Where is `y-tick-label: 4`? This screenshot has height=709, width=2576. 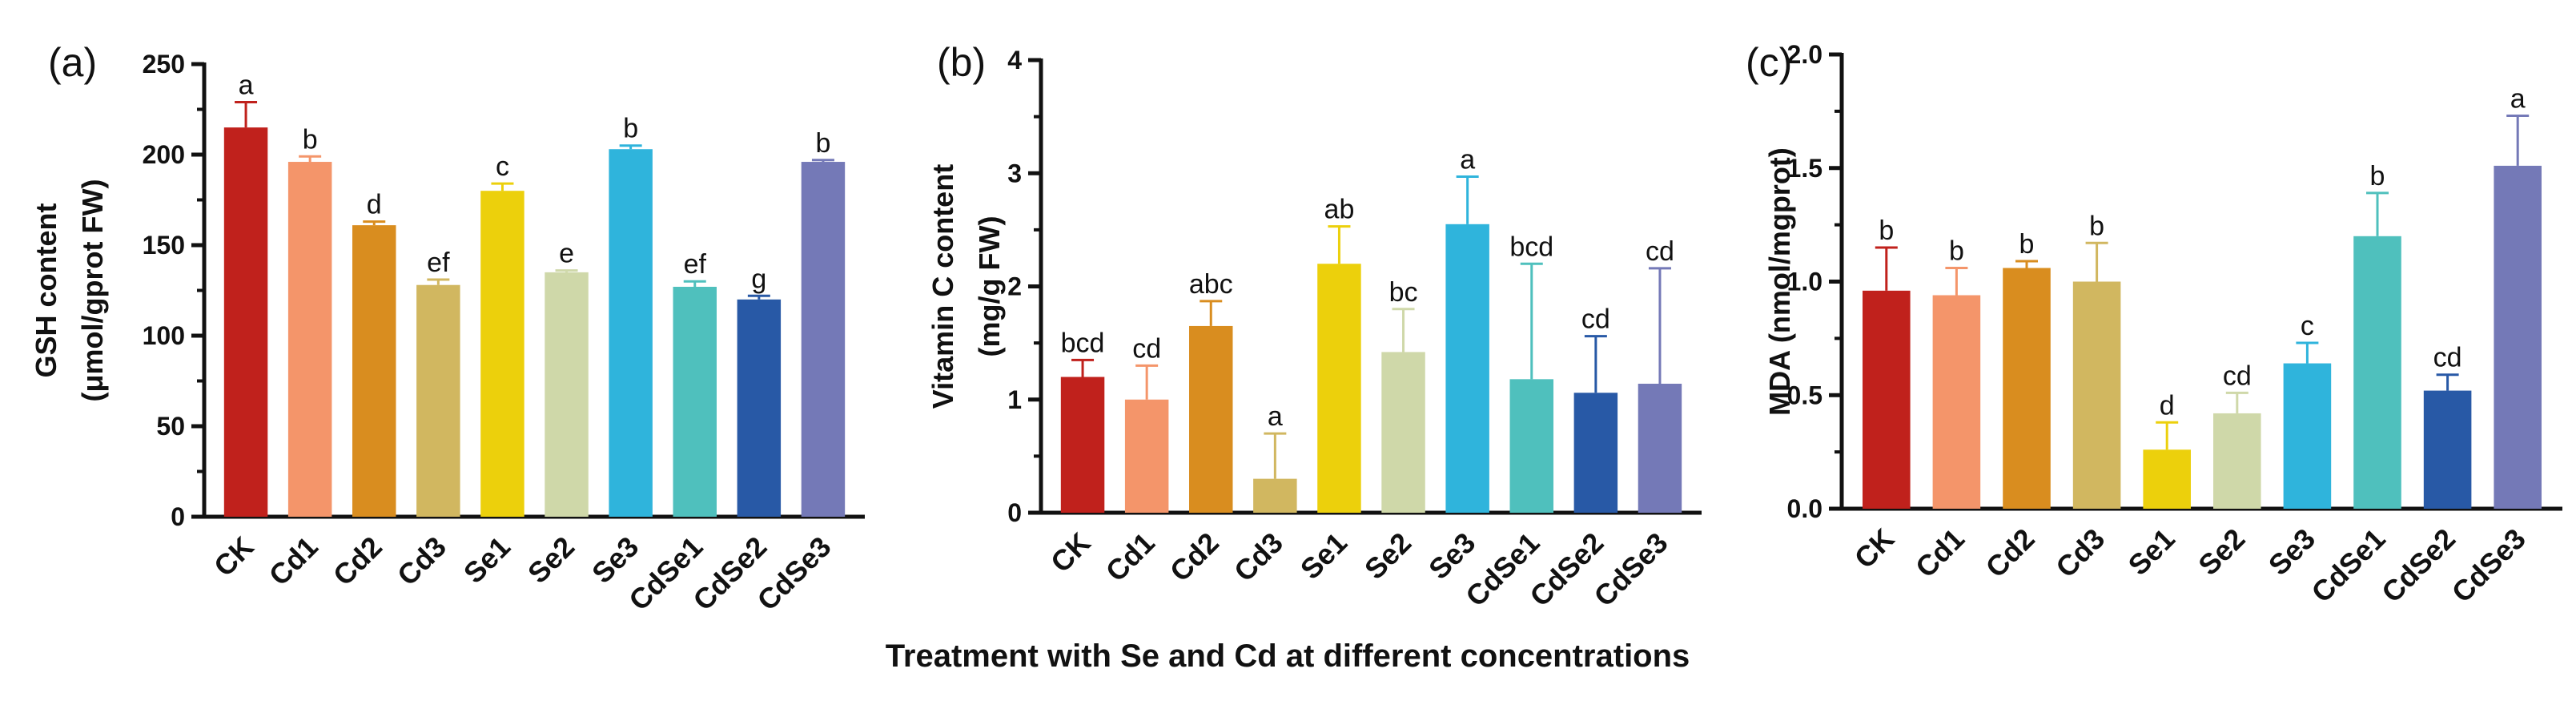 y-tick-label: 4 is located at coordinates (1014, 61).